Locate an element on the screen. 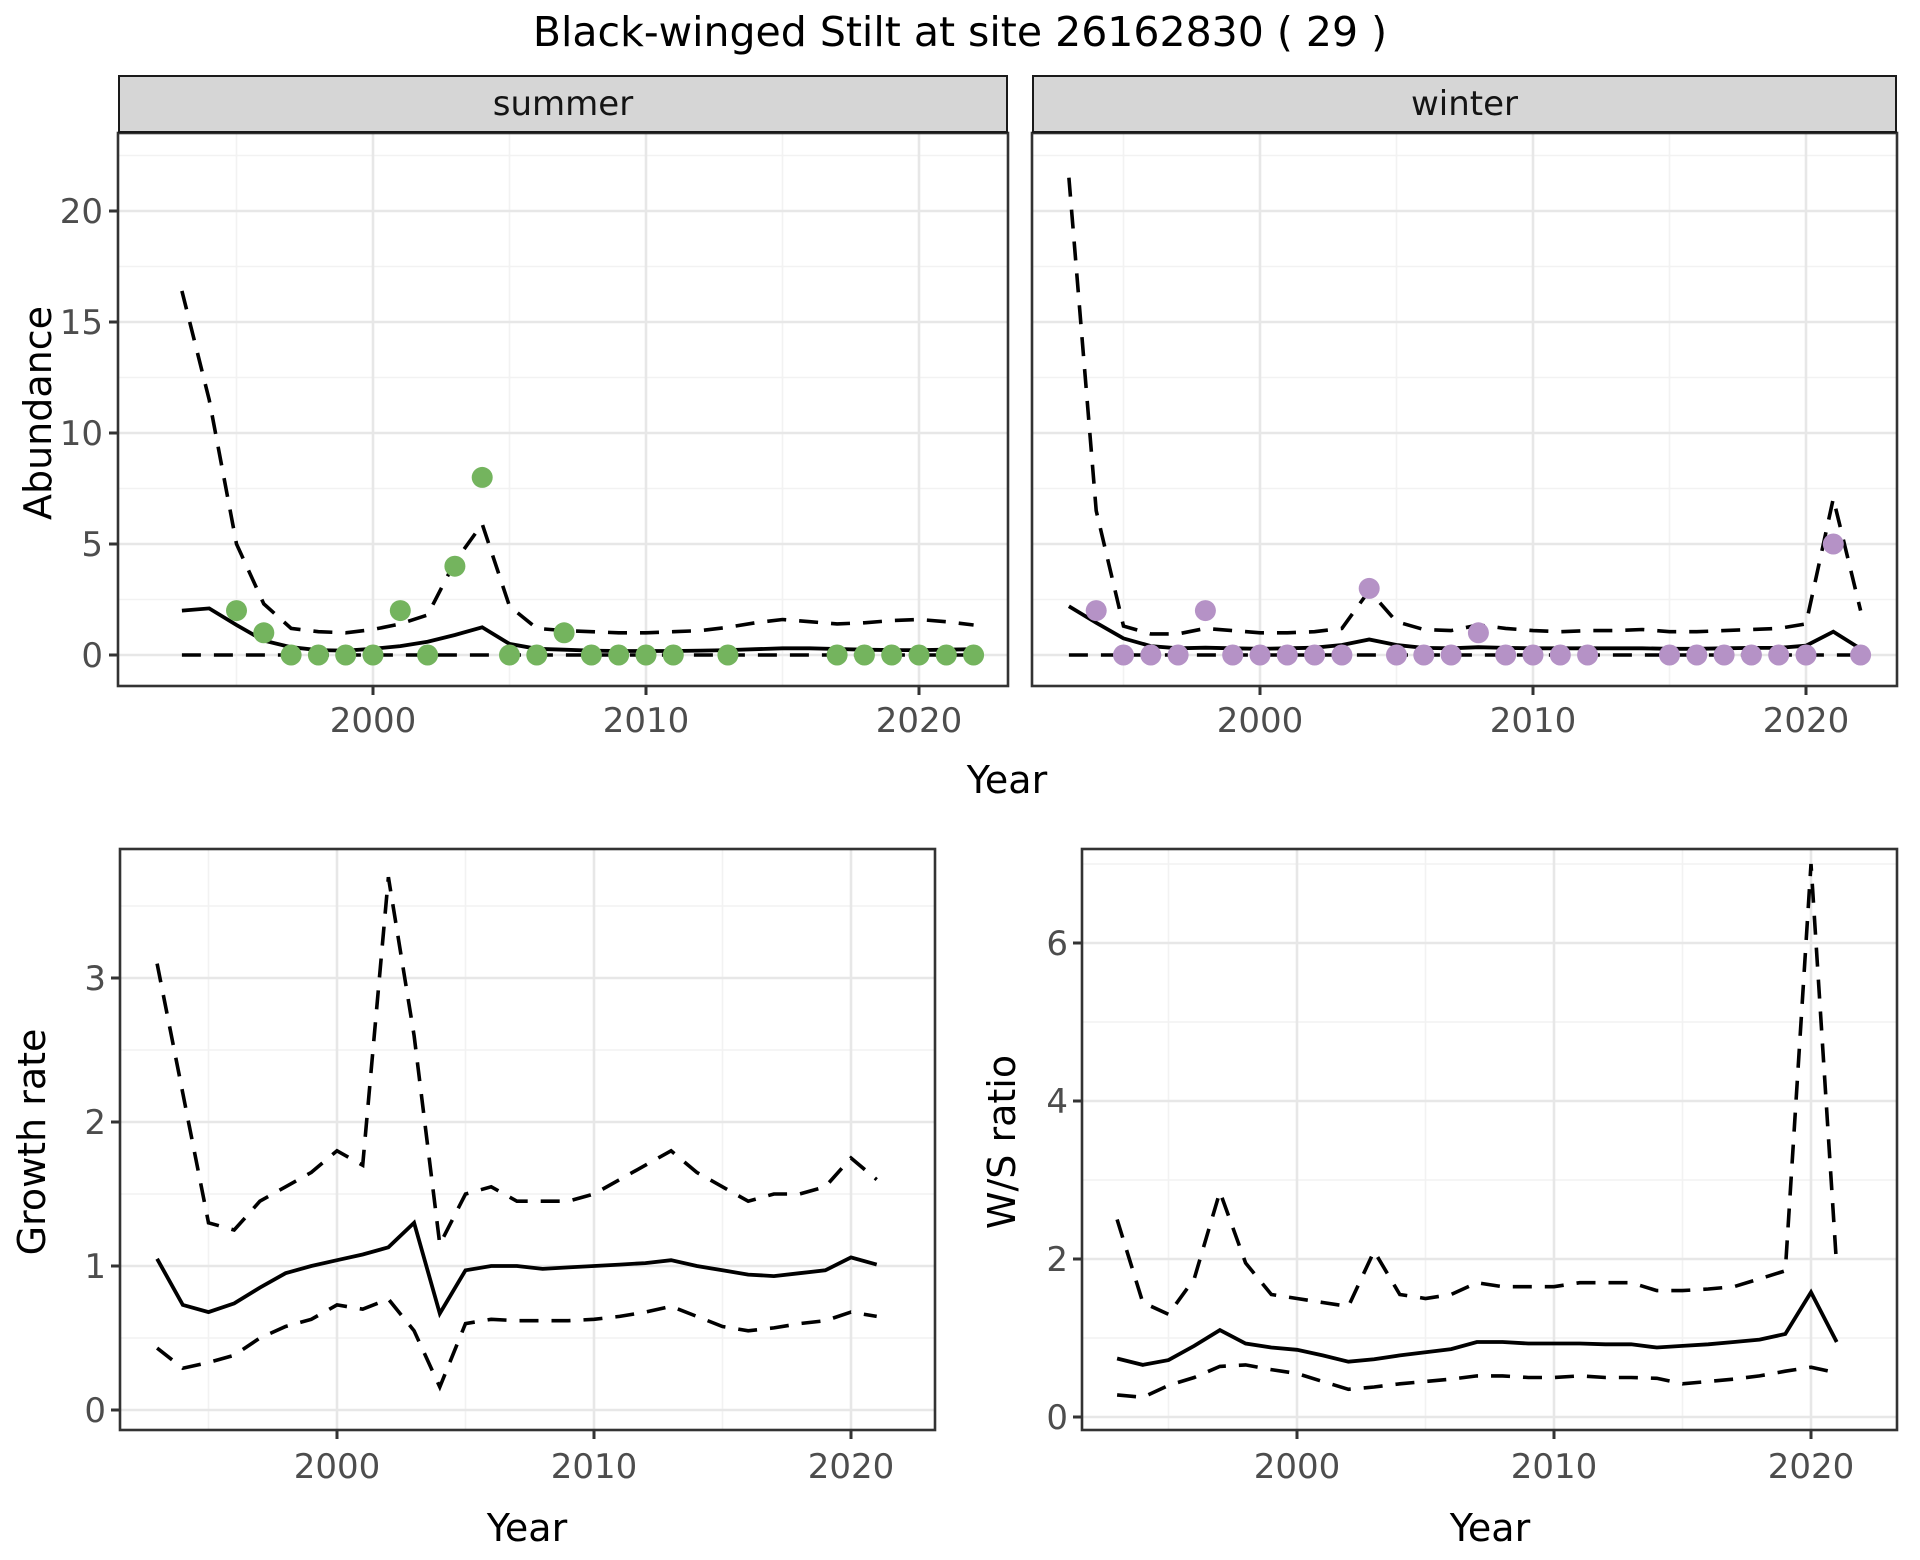 This screenshot has width=1920, height=1560. y-tick-label: 2 is located at coordinates (95, 1123).